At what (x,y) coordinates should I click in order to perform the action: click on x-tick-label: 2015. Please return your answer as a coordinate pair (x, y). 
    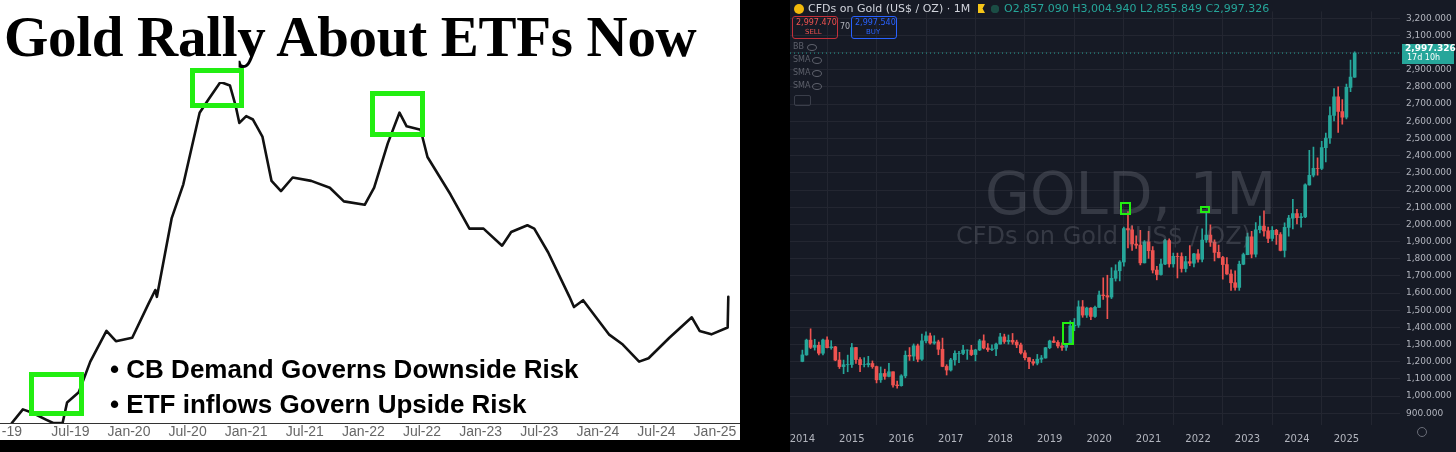
    Looking at the image, I should click on (852, 438).